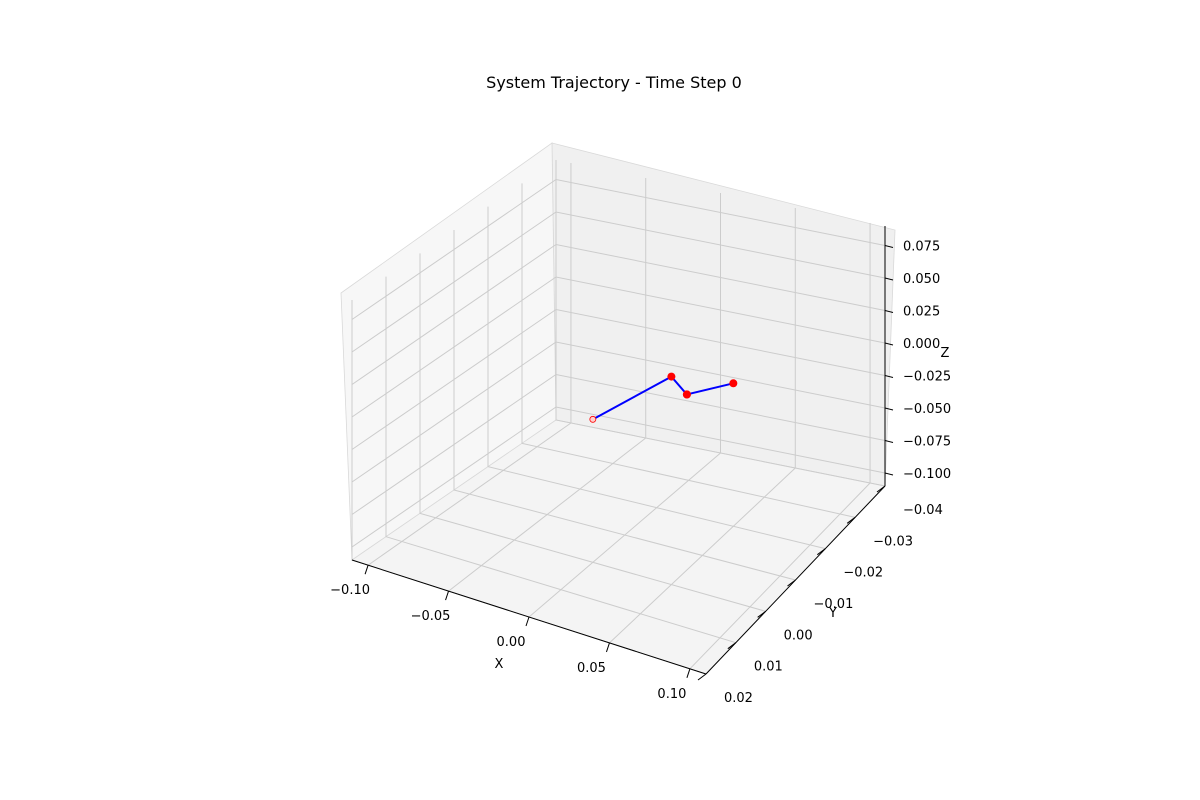 This screenshot has height=800, width=1200. What do you see at coordinates (945, 353) in the screenshot?
I see `z-axis-label: Z` at bounding box center [945, 353].